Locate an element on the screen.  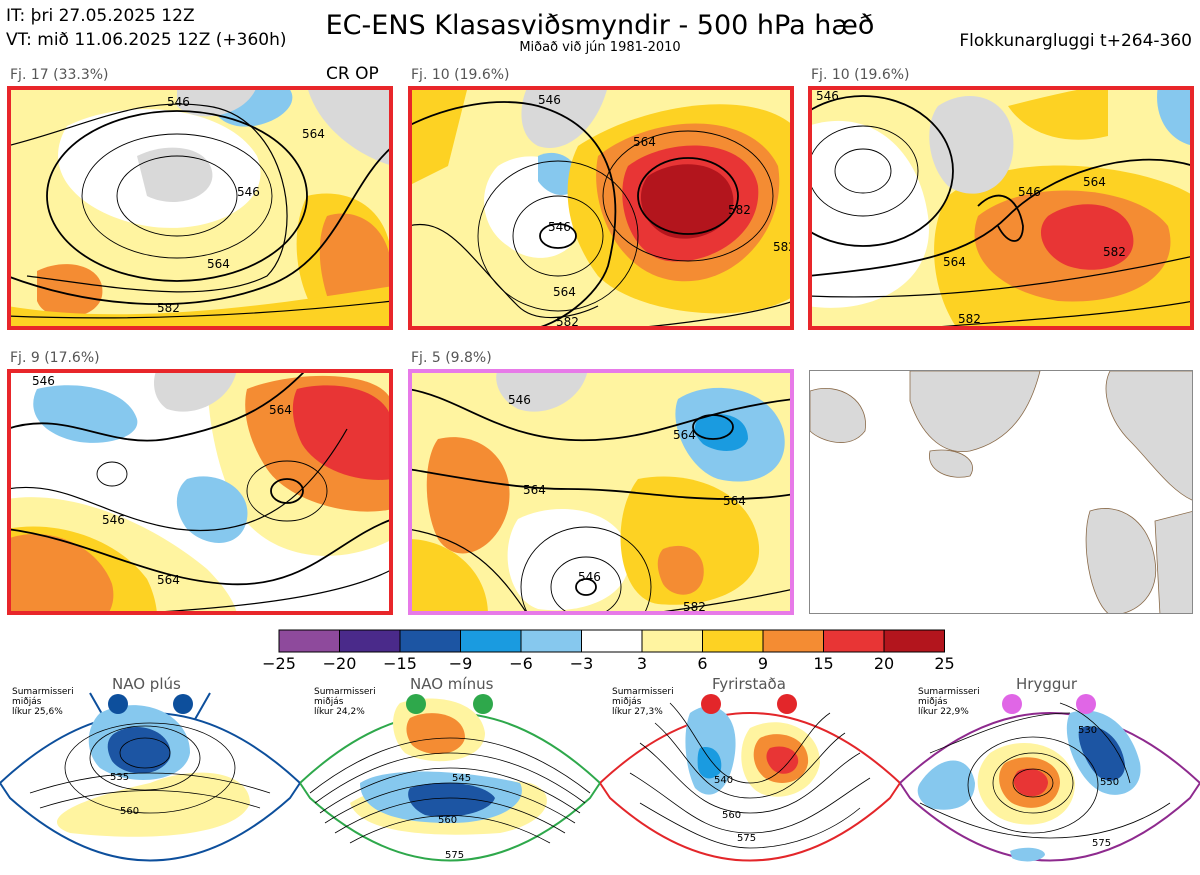
cluster-map-1-svg: 546 546 564 564 582 is located at coordinates (200, 208).